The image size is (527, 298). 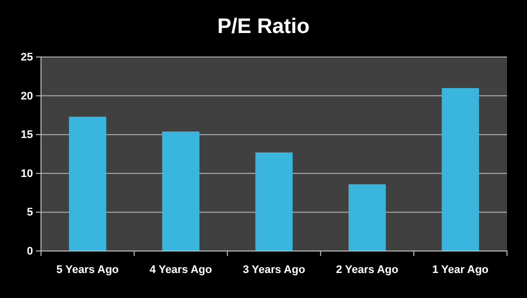 I want to click on y-tick-label: 20, so click(x=26, y=96).